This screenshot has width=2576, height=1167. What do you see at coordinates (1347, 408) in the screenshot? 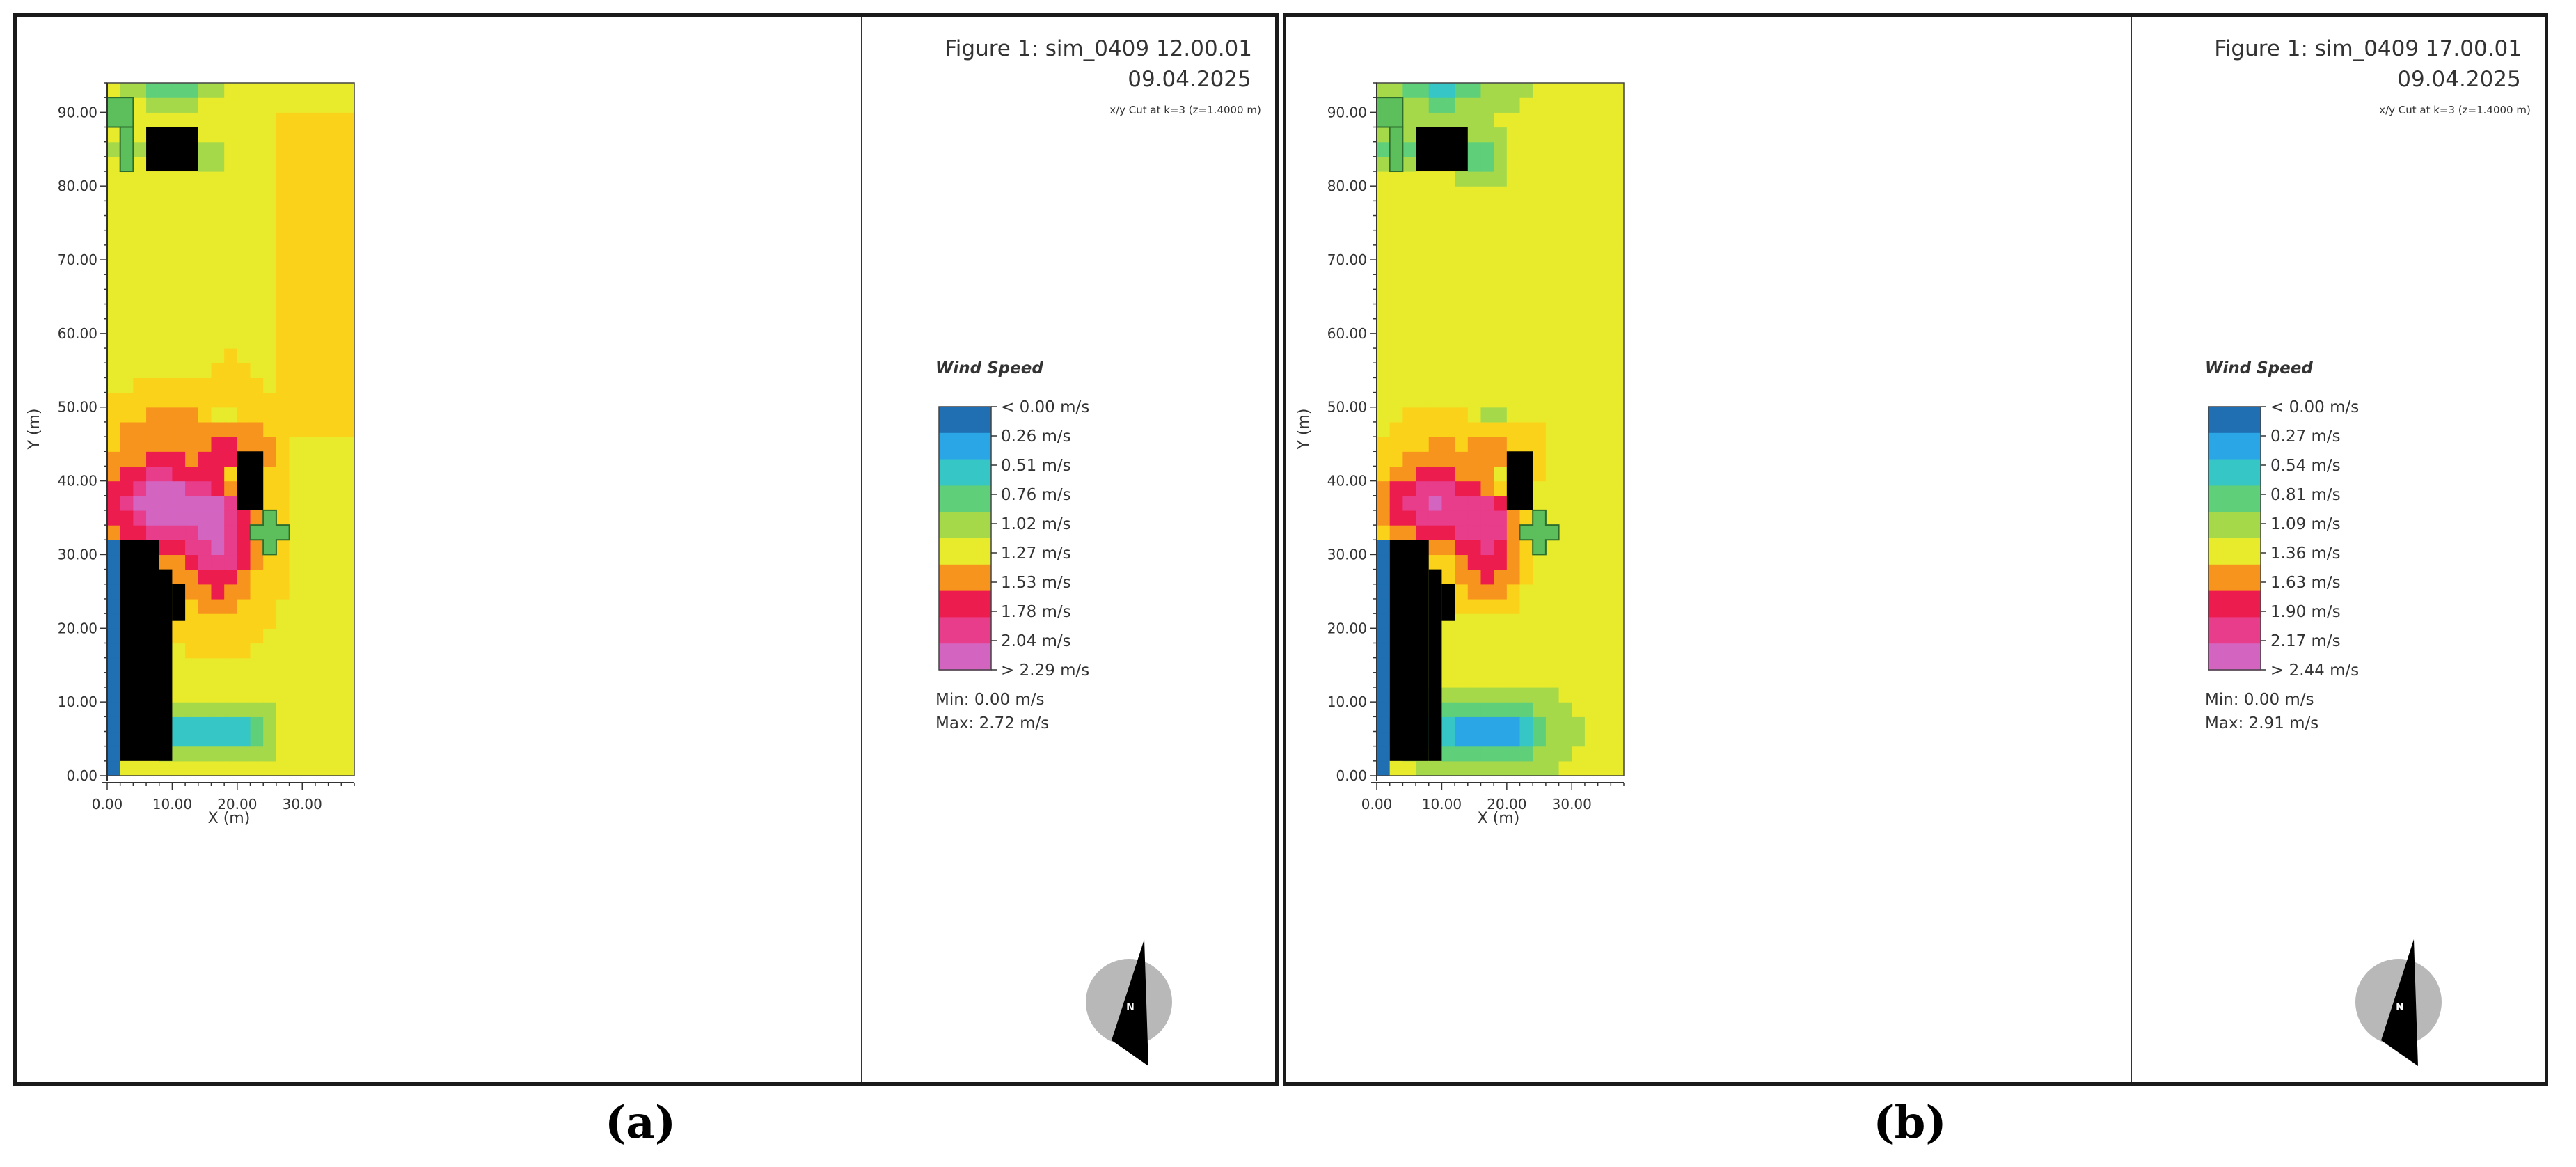
I see `y-tick-label: 50.00` at bounding box center [1347, 408].